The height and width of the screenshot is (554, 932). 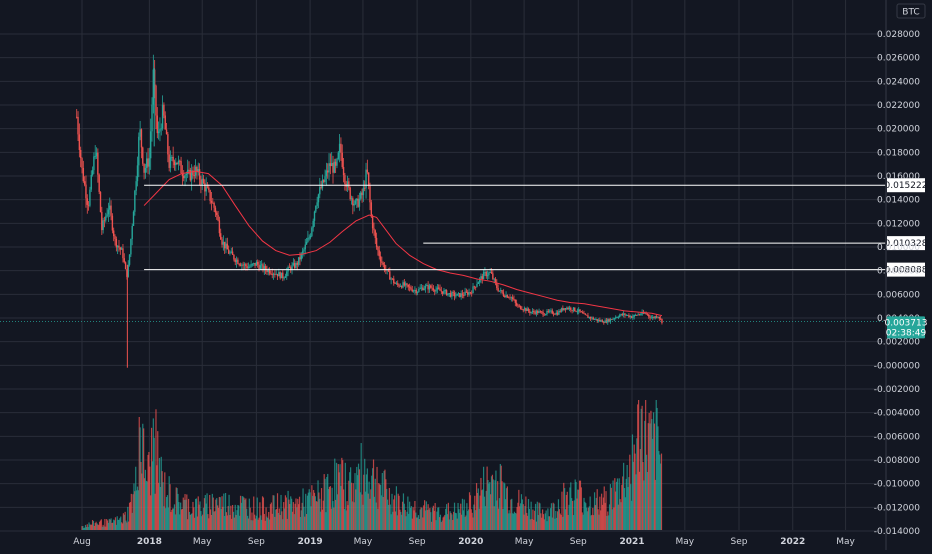 I want to click on y-tick-label: 0.016000, so click(x=898, y=177).